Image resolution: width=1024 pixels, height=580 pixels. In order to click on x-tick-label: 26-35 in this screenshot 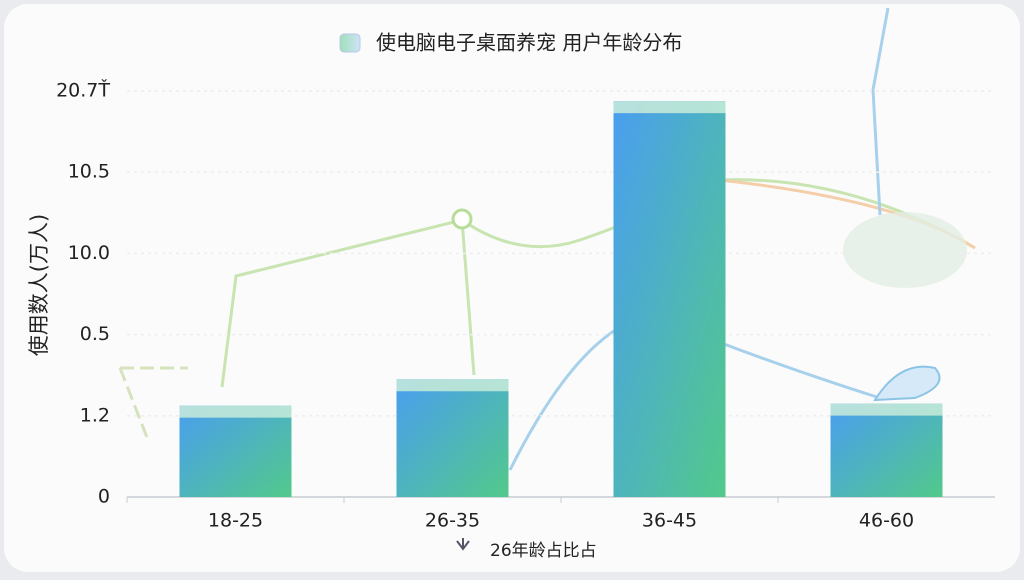, I will do `click(452, 521)`.